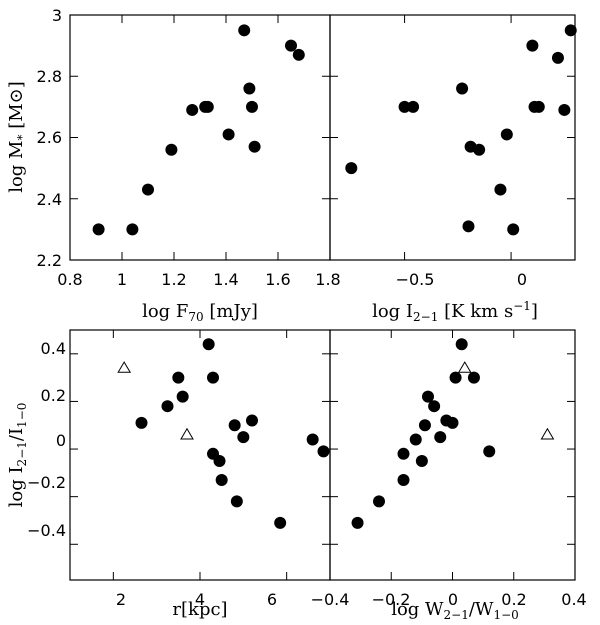 The width and height of the screenshot is (600, 625). I want to click on p4-xtick-label: 0.4, so click(573, 599).